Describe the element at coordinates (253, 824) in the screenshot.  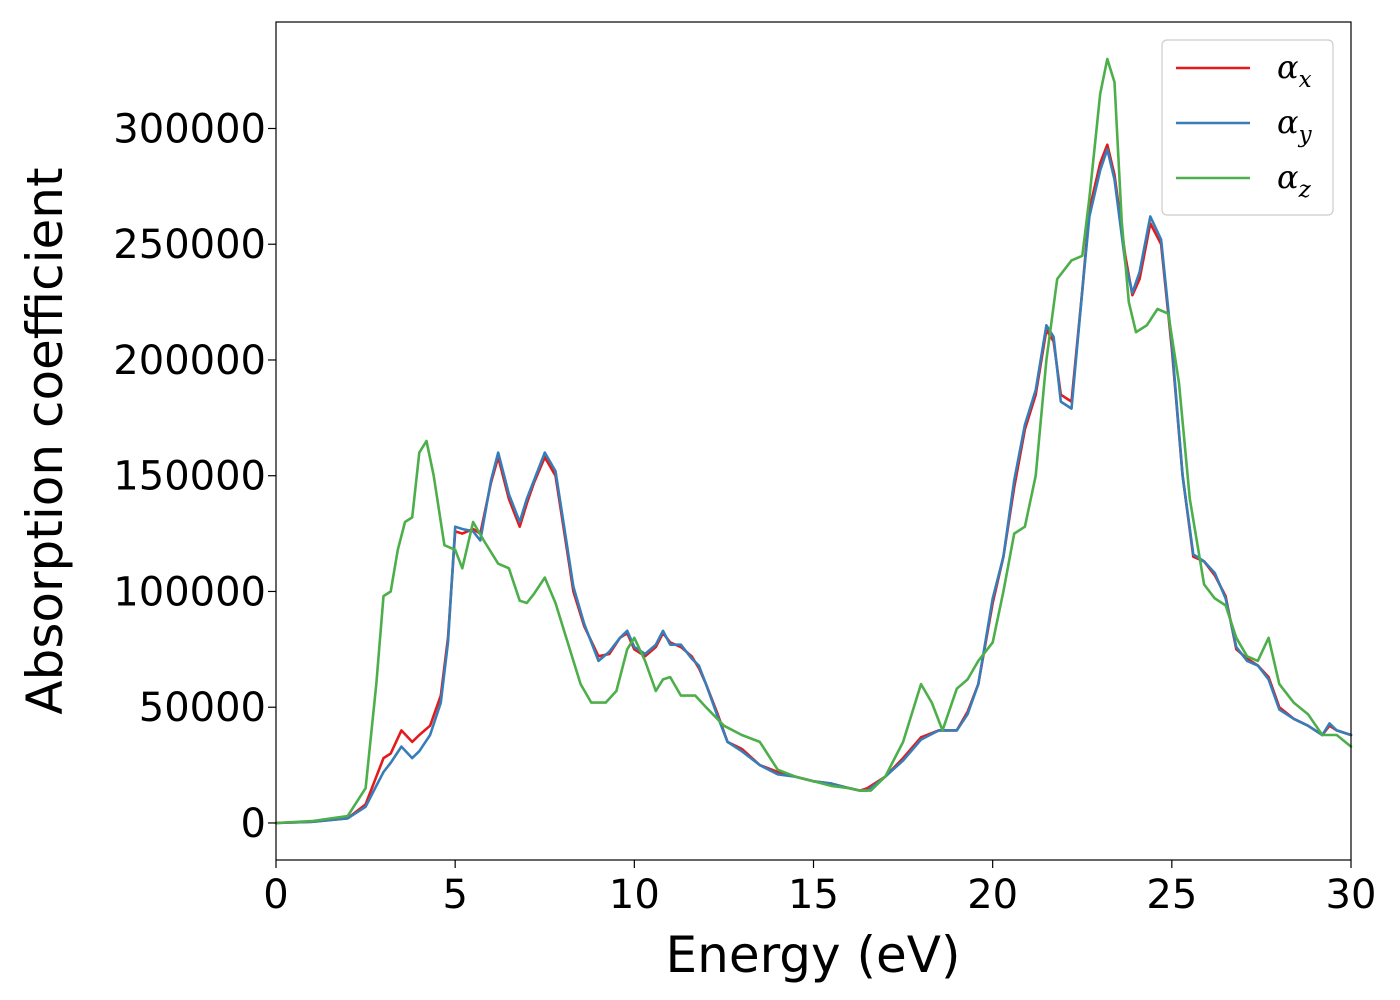
I see `y-tick-label: 0` at that location.